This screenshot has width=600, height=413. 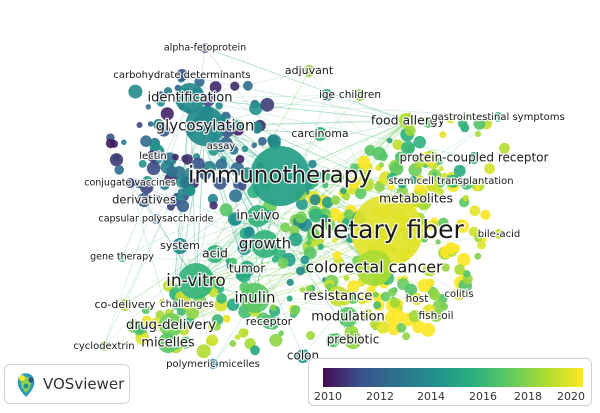 I want to click on term-node-colitis, so click(x=459, y=294).